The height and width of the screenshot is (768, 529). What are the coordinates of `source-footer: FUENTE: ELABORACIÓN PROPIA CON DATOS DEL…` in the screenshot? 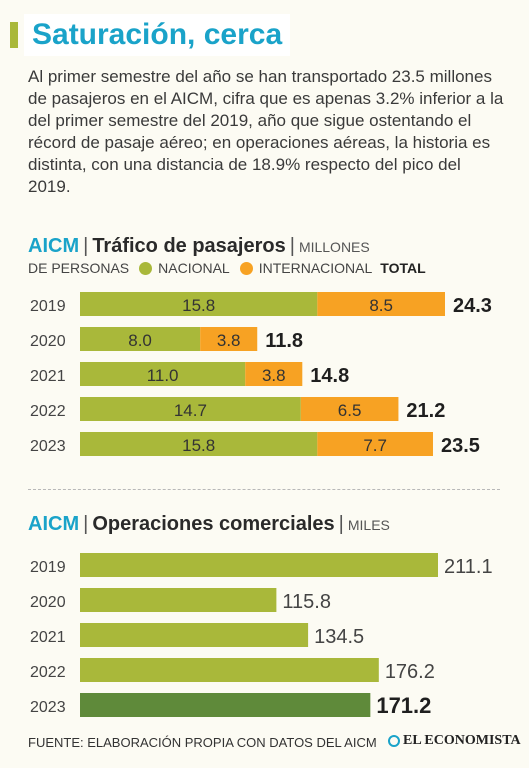 It's located at (202, 742).